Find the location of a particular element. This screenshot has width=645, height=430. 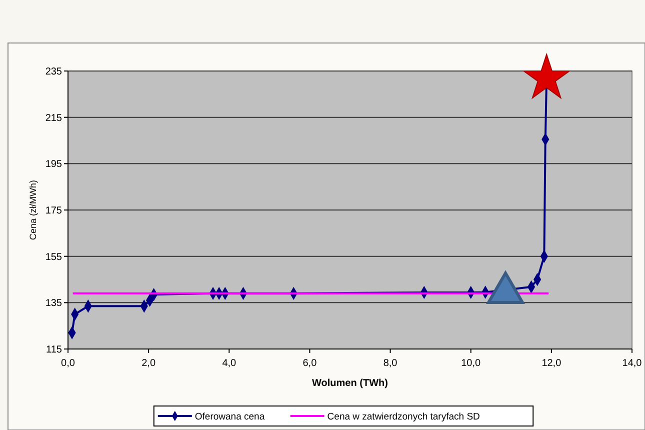

y-axis-title: Cena (zł/MWh) is located at coordinates (33, 210).